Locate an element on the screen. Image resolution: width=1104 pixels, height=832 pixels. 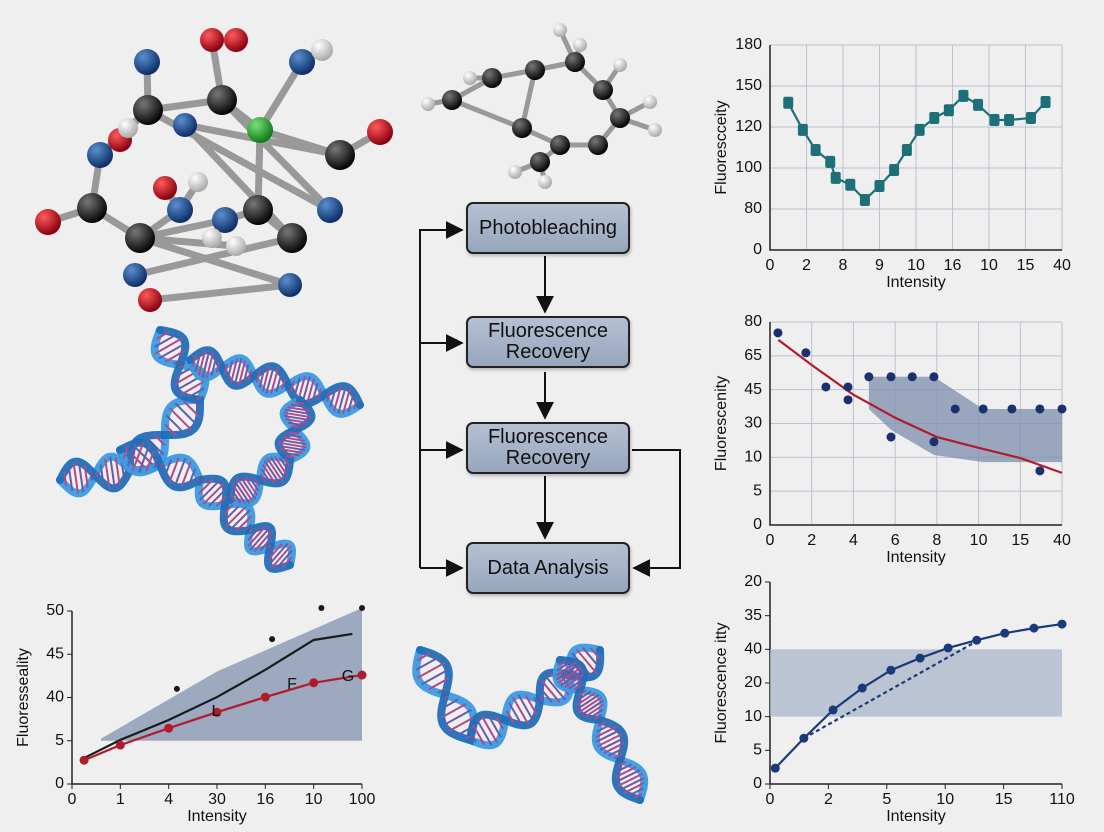
y-tick-label: 100 is located at coordinates (748, 167).